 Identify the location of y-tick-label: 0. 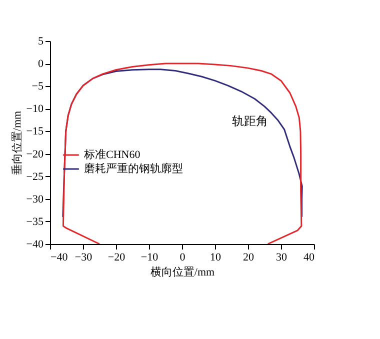
(41, 64).